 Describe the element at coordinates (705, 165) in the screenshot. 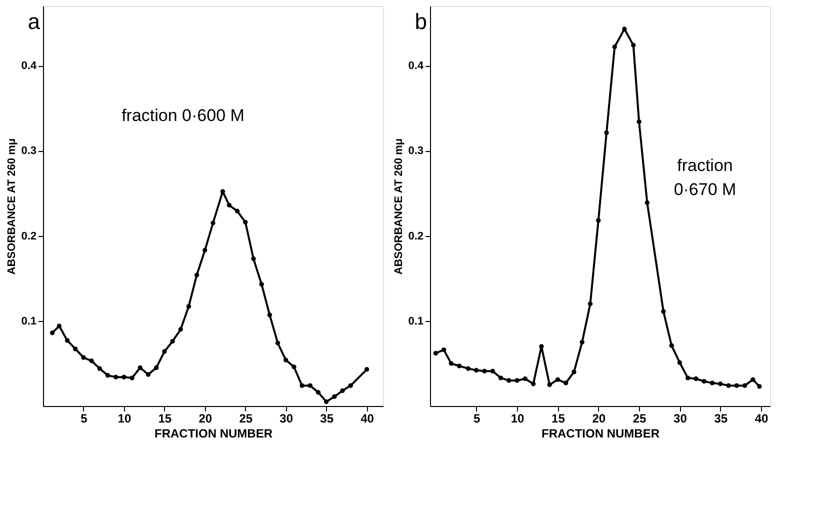

I see `annotation: fraction` at that location.